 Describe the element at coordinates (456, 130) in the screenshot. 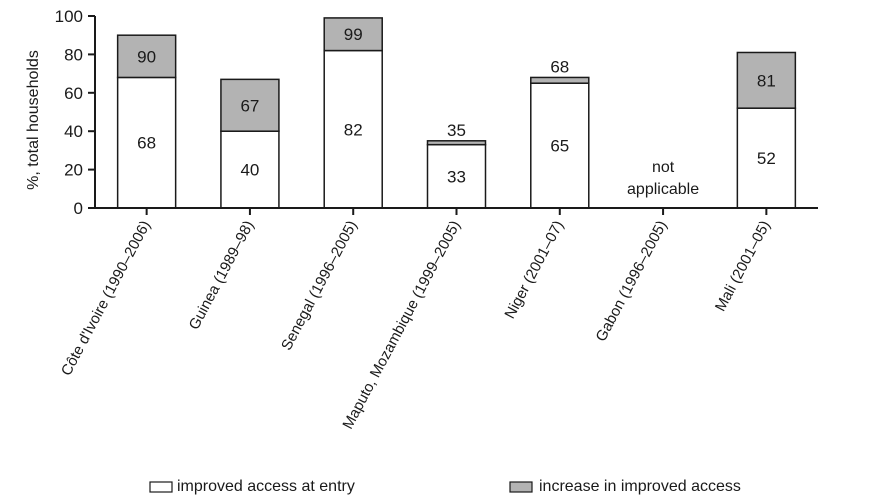

I see `bar-label-total: 35` at that location.